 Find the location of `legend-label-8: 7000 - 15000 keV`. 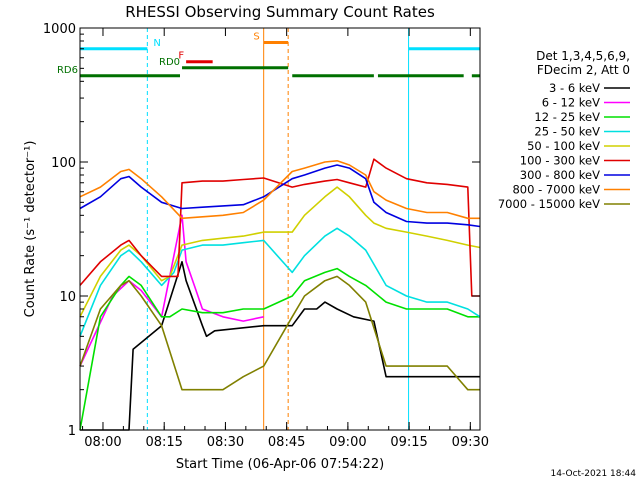

legend-label-8: 7000 - 15000 keV is located at coordinates (549, 204).